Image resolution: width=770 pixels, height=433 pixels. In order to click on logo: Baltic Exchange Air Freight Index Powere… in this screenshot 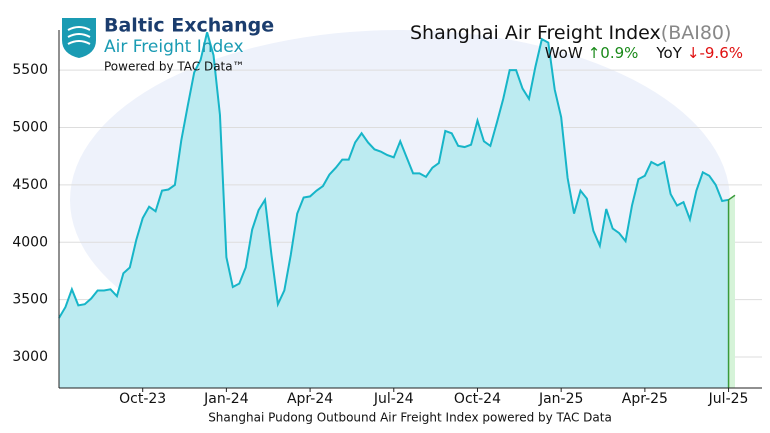, I will do `click(168, 44)`.